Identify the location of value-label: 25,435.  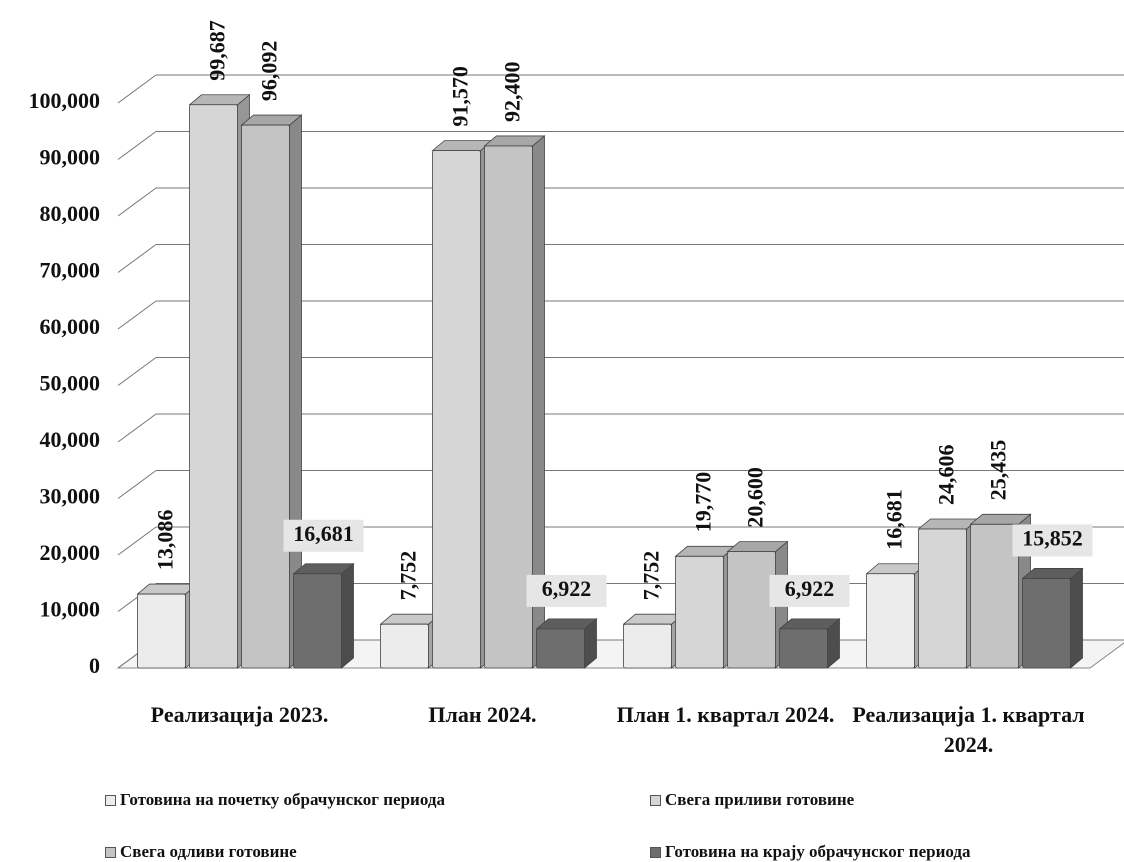
(998, 470).